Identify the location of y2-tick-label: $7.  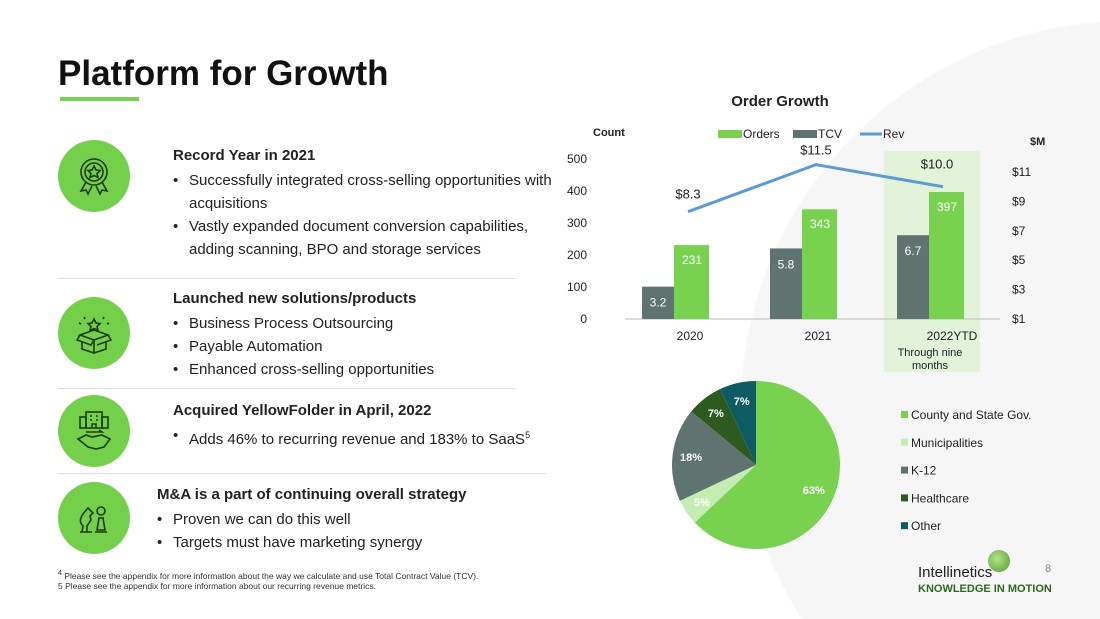
(1019, 231).